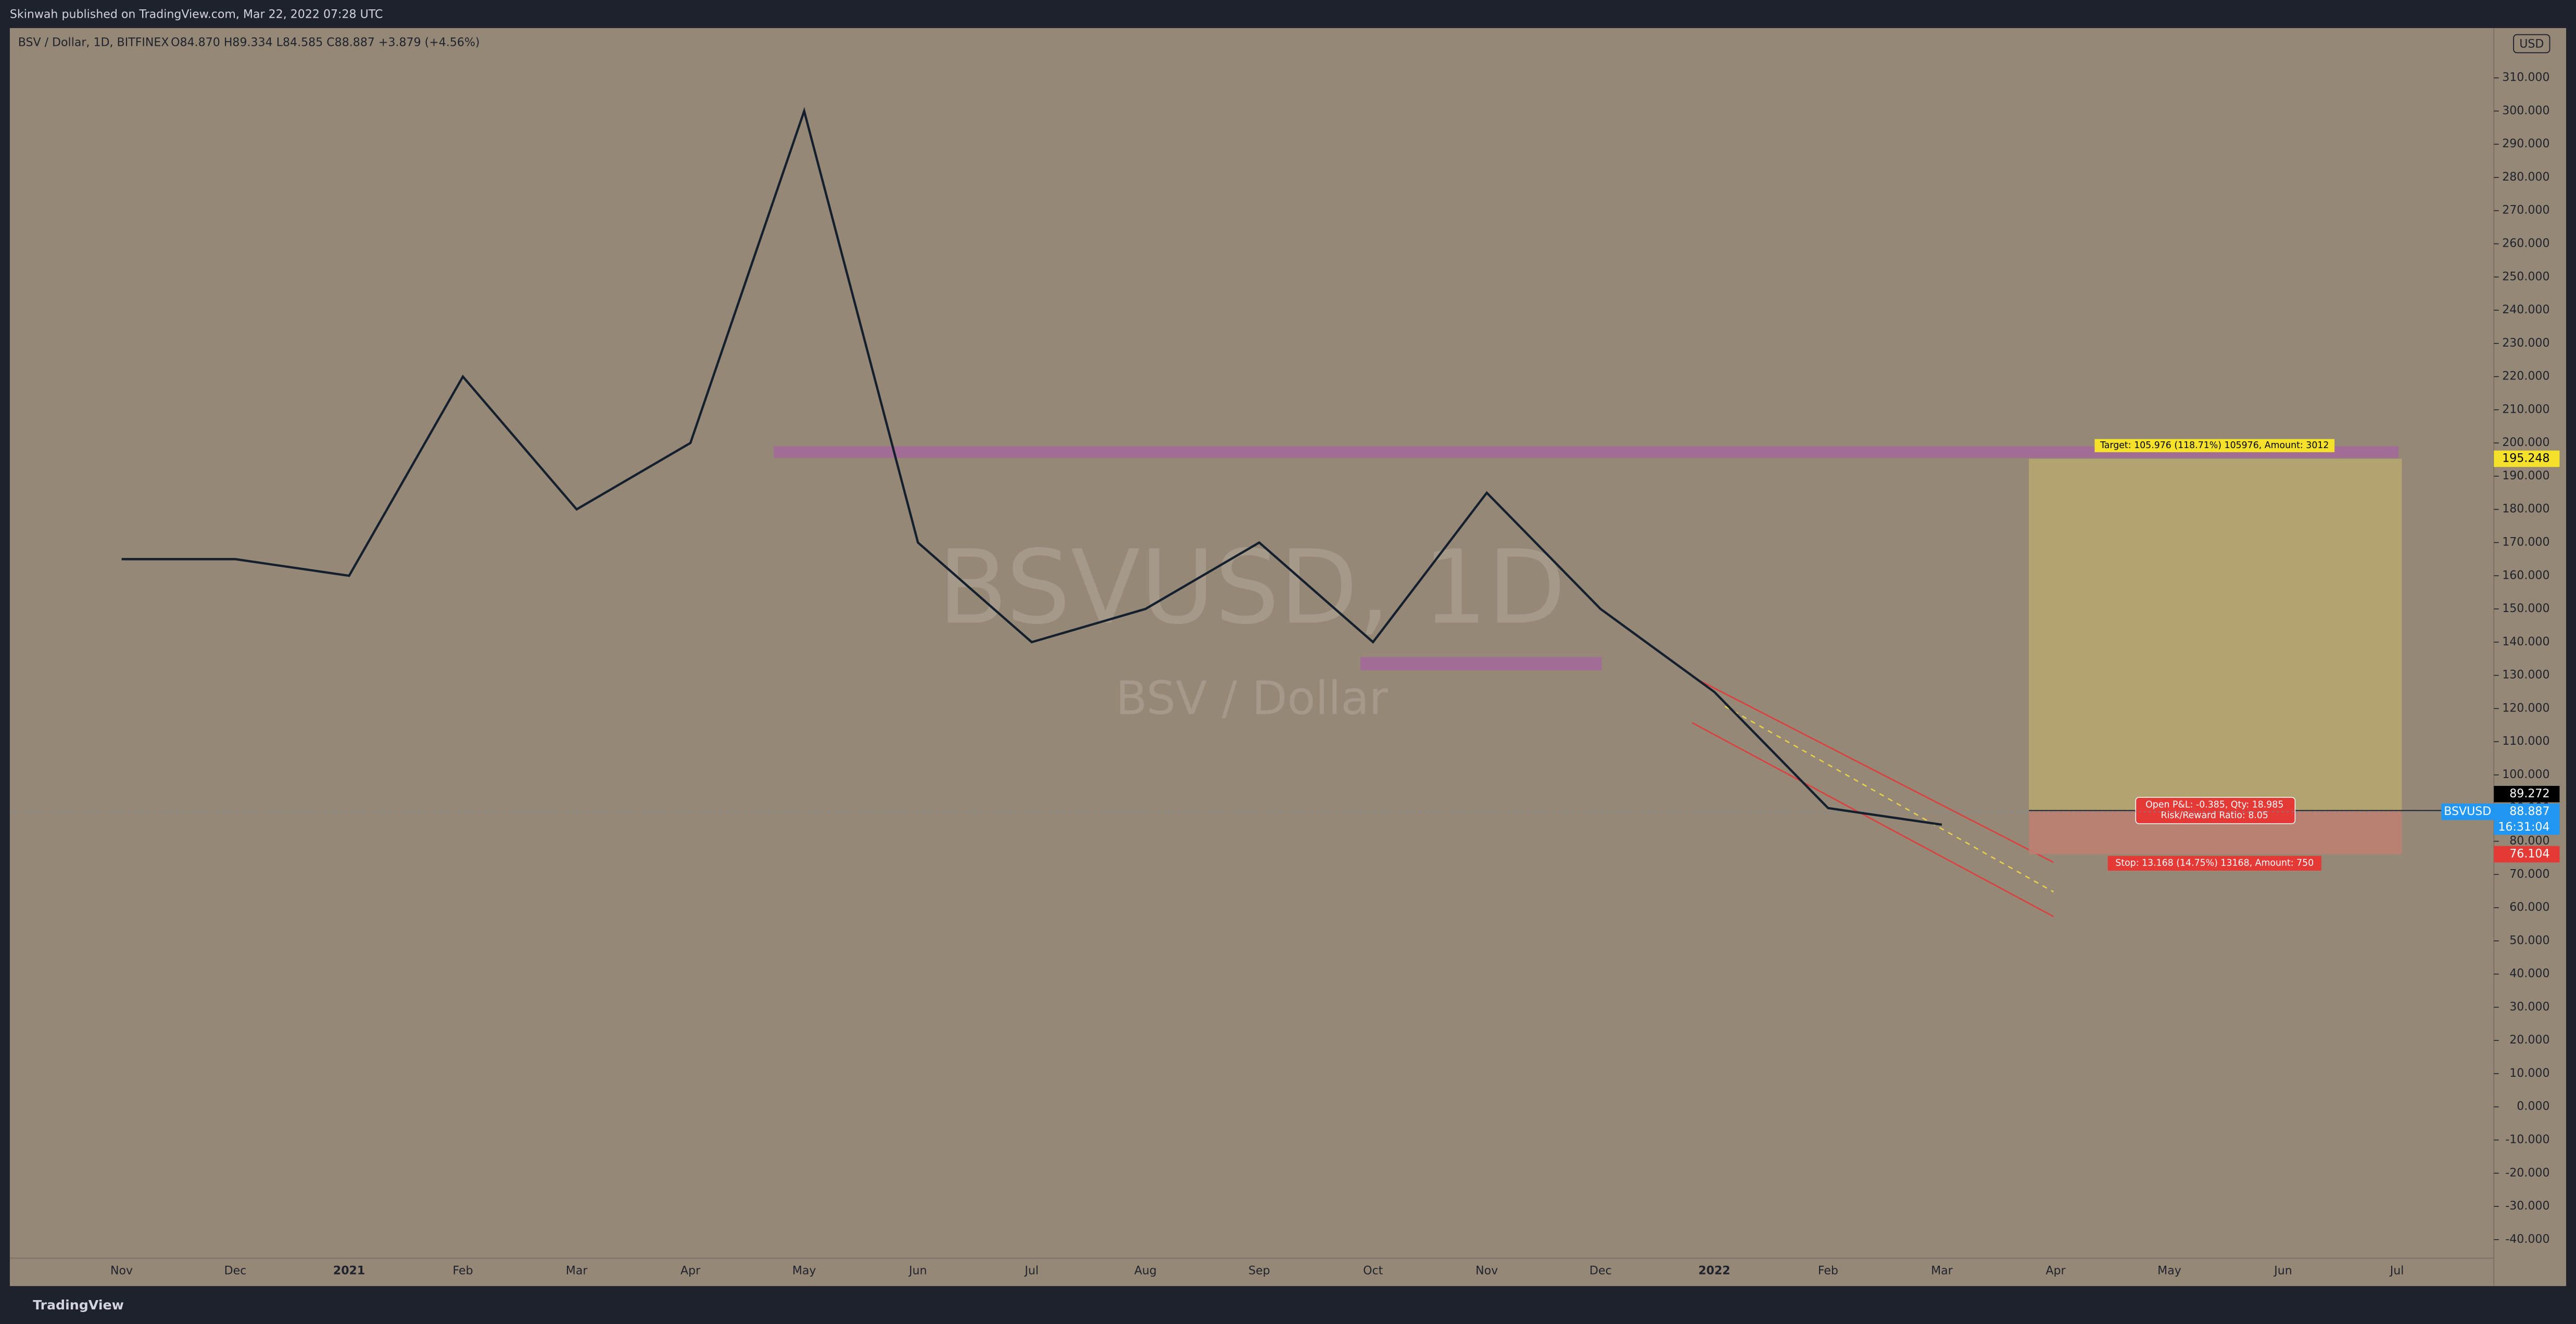  I want to click on y-tick-label: 240.000, so click(2525, 310).